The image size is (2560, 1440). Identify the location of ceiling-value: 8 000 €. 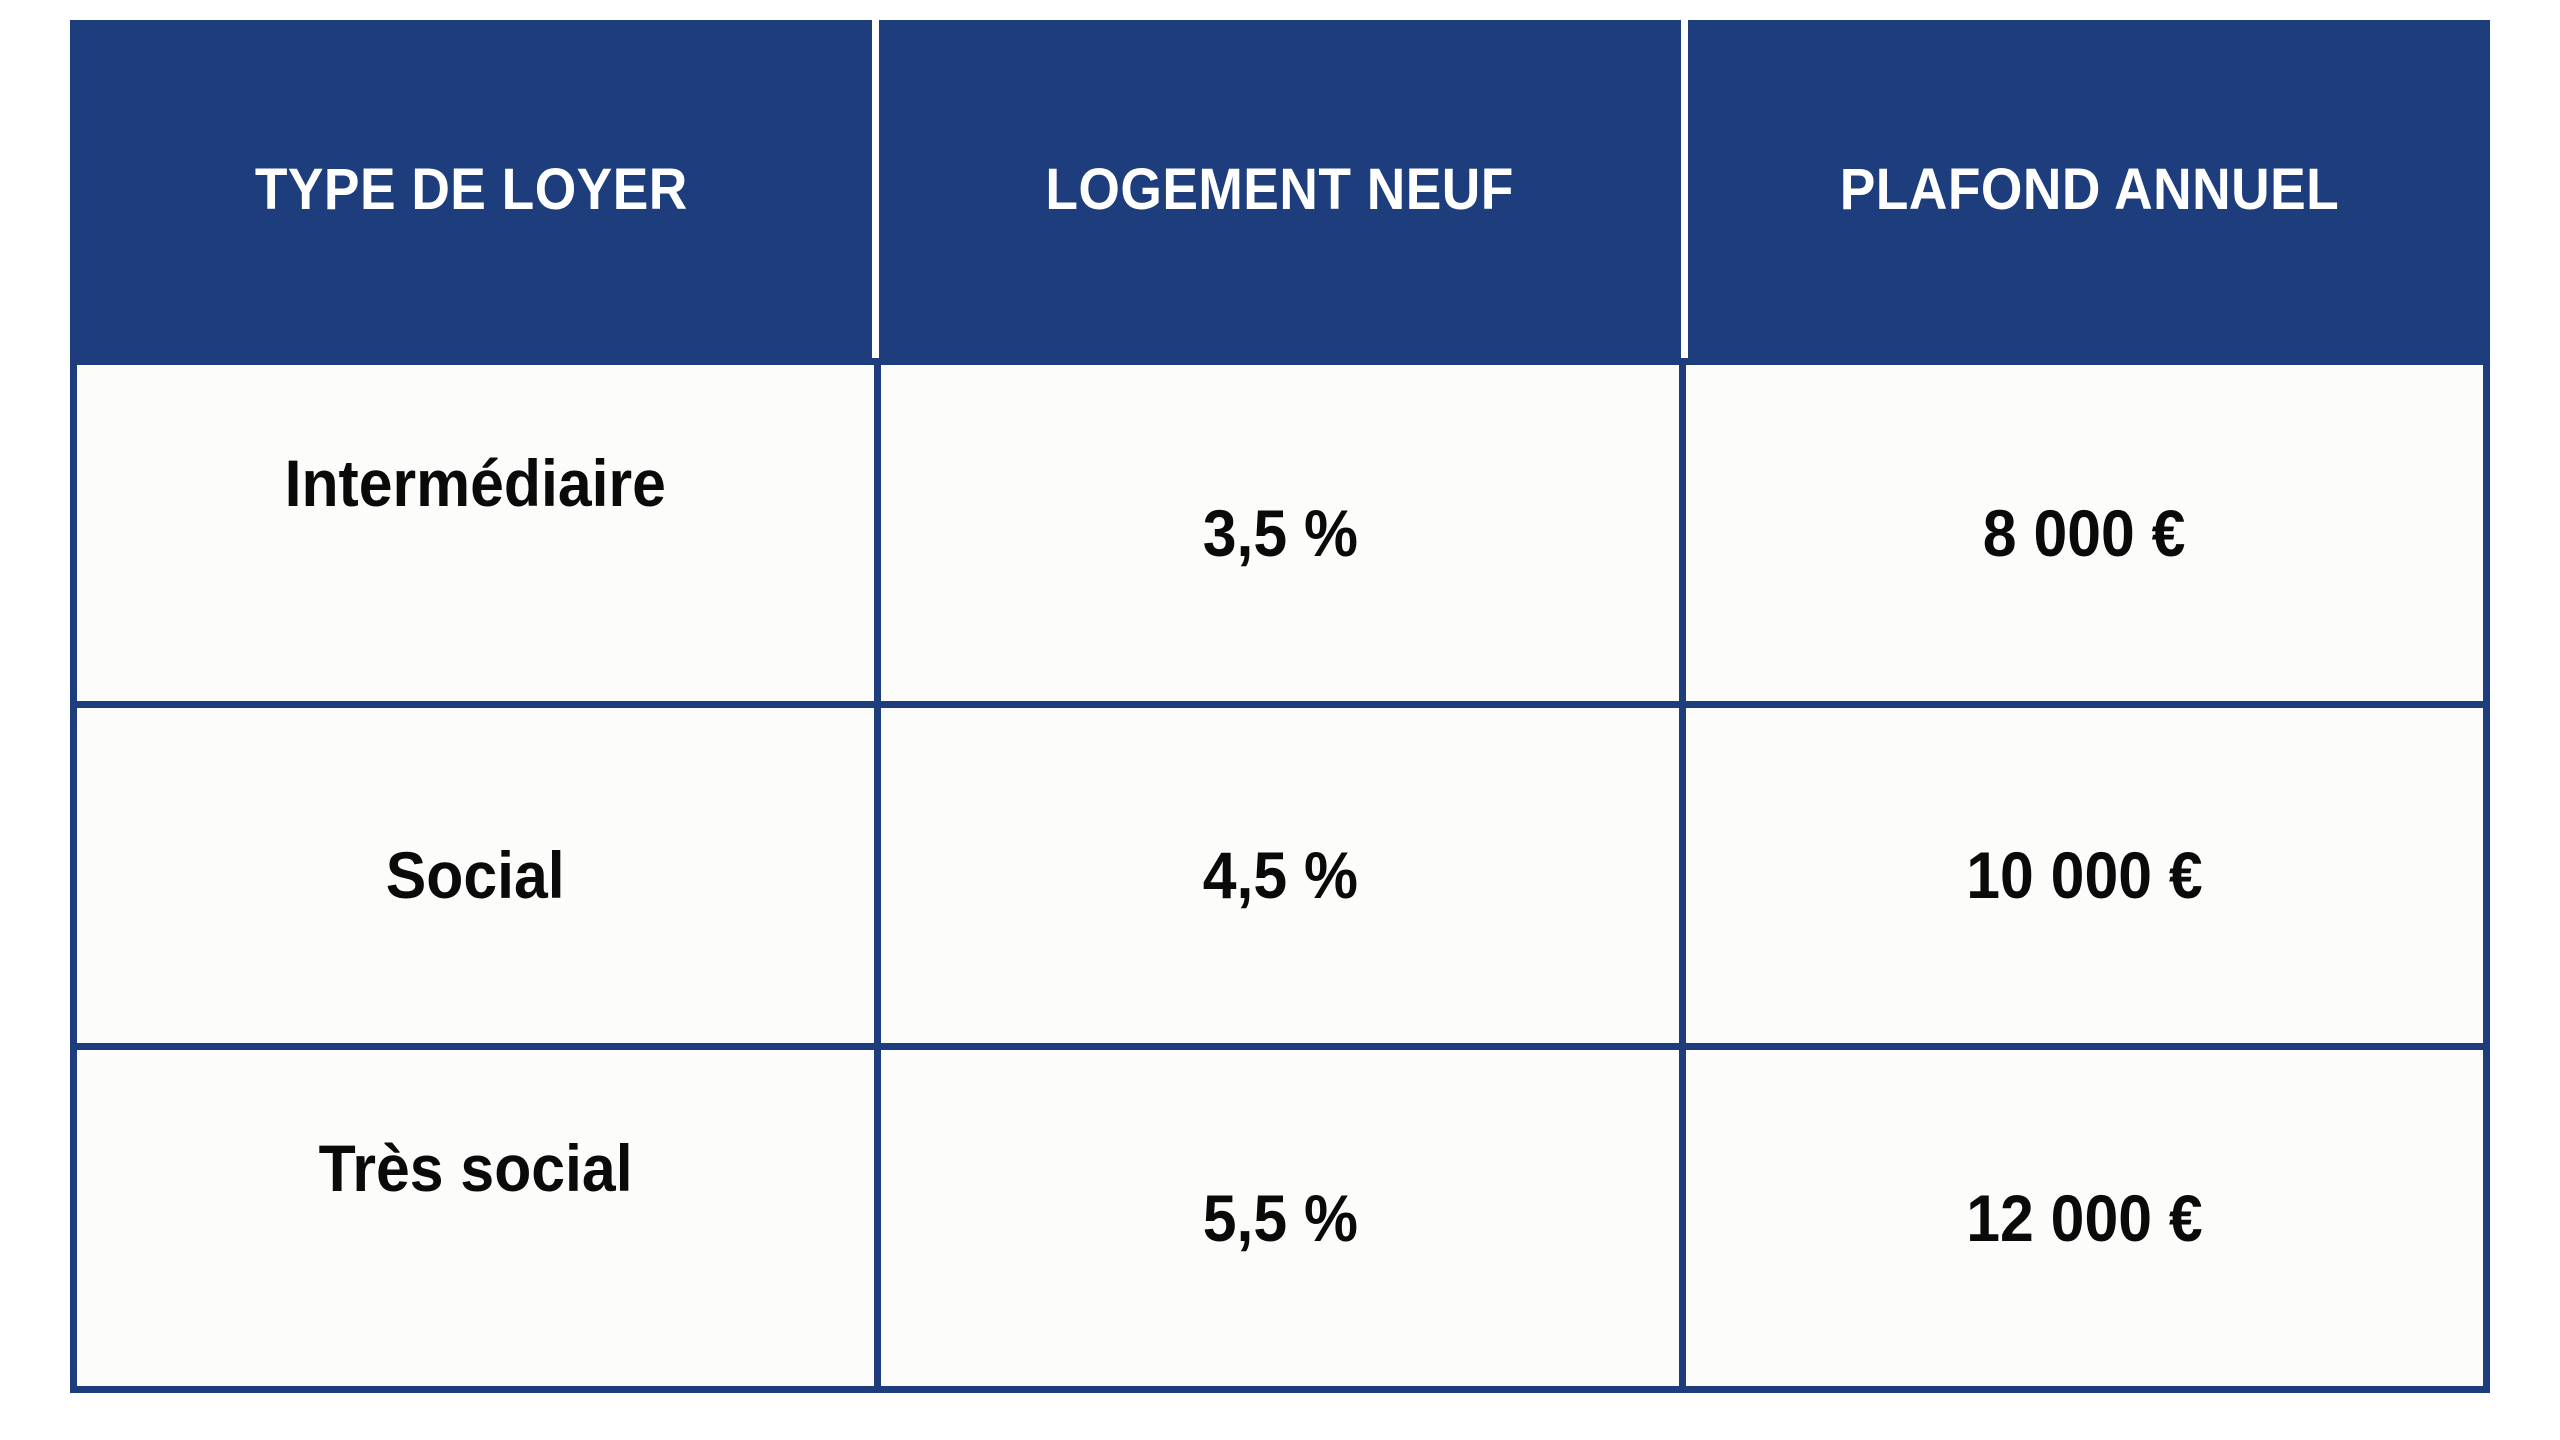
(2084, 532).